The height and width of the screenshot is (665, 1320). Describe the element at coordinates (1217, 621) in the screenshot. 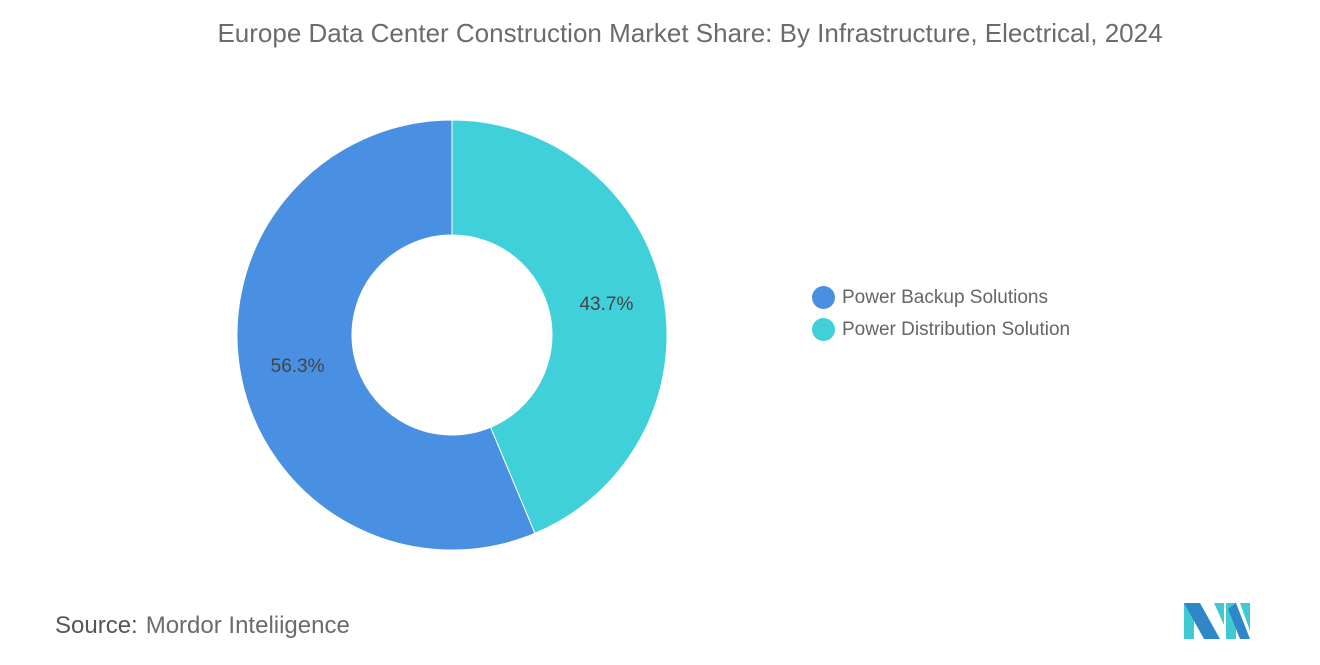

I see `mordor-logo` at that location.